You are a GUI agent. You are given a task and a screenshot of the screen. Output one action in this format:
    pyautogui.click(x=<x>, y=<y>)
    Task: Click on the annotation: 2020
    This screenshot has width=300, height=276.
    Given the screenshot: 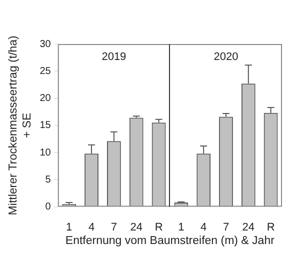 What is the action you would take?
    pyautogui.click(x=226, y=57)
    